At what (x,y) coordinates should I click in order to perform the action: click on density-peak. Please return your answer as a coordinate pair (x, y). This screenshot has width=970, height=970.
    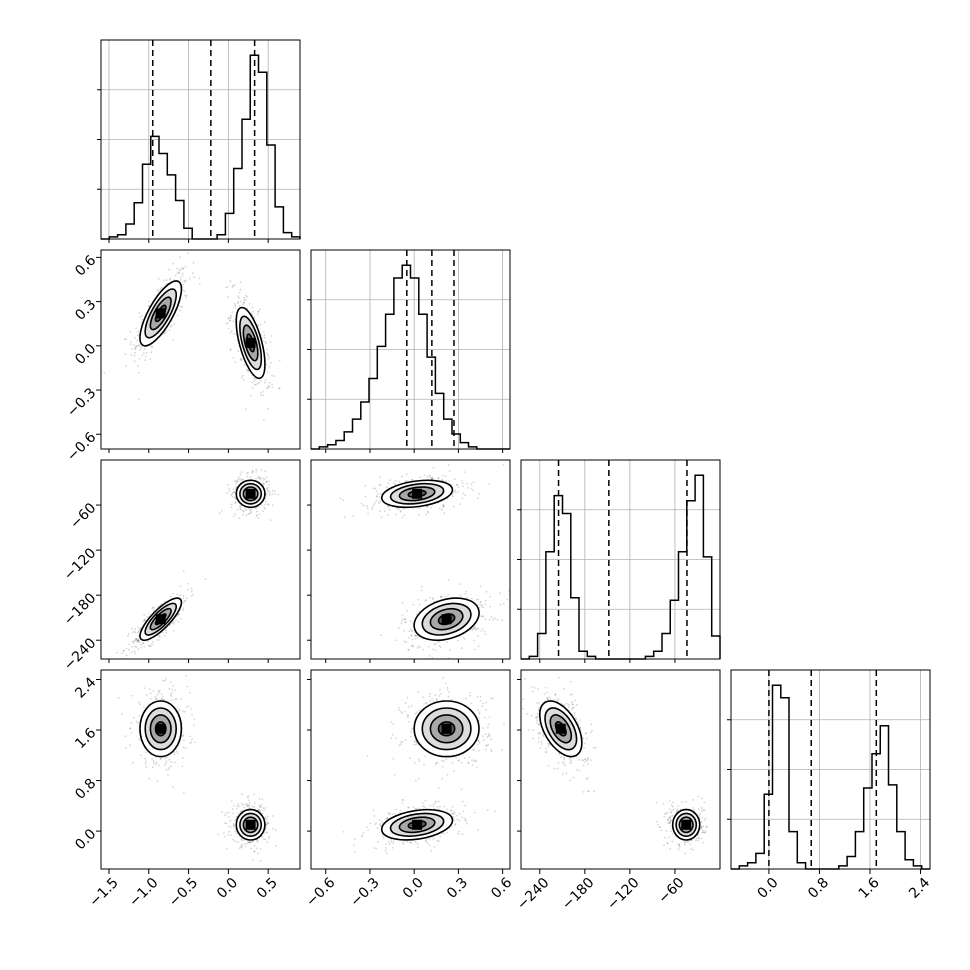
    Looking at the image, I should click on (446, 728).